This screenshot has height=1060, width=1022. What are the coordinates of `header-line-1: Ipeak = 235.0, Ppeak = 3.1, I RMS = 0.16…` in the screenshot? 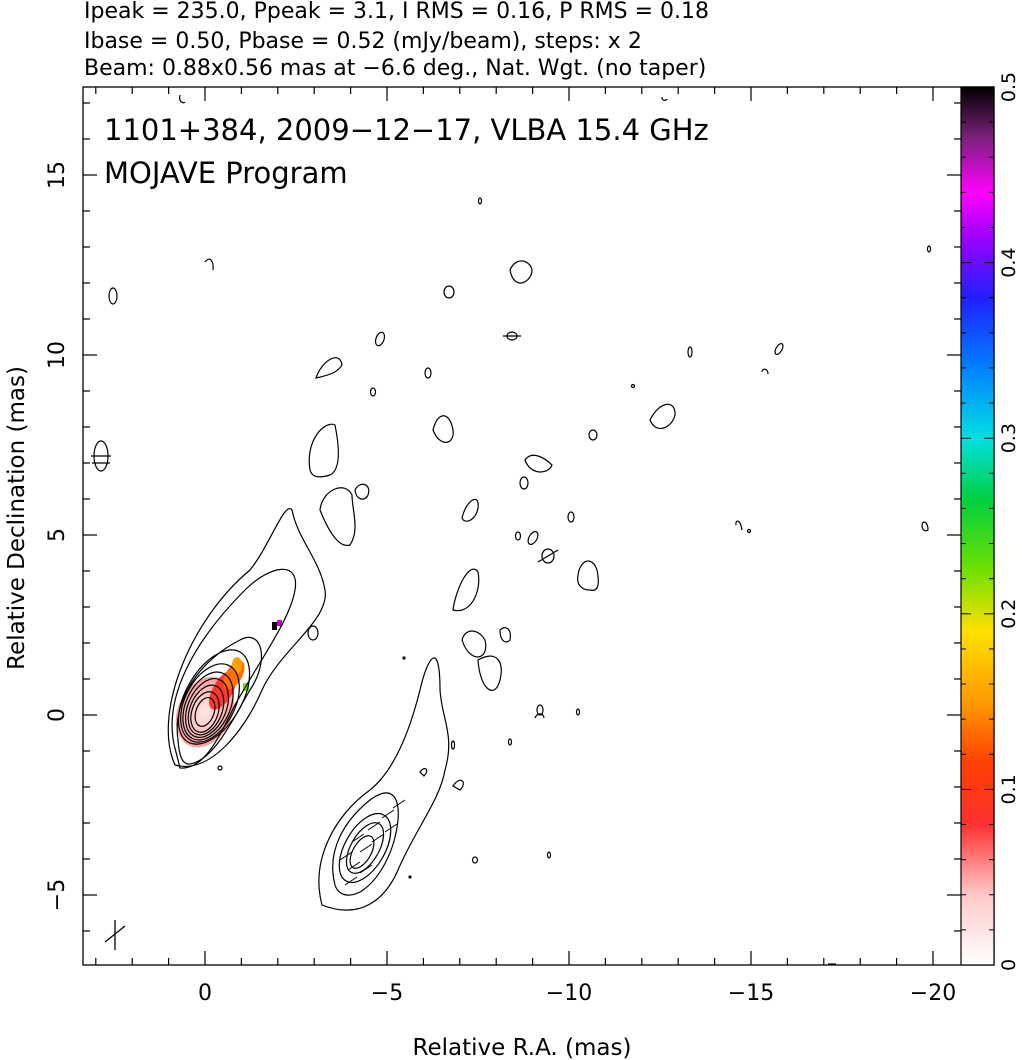 It's located at (396, 12).